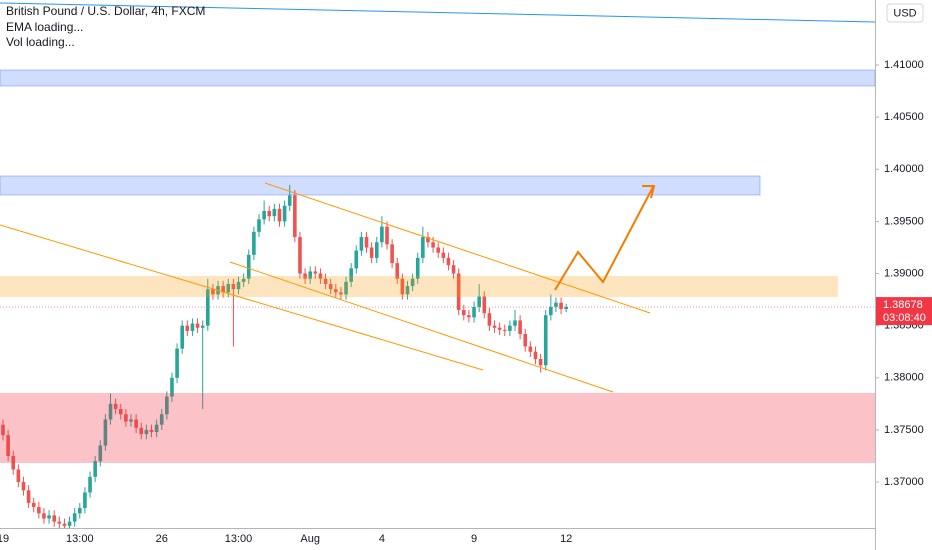  I want to click on last-price-label: 1.38678, so click(903, 305).